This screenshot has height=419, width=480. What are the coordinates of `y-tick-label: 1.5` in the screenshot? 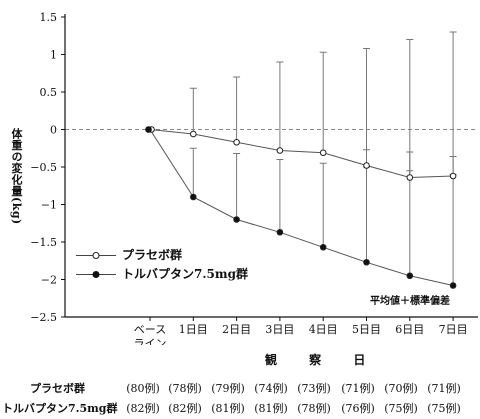 It's located at (49, 17).